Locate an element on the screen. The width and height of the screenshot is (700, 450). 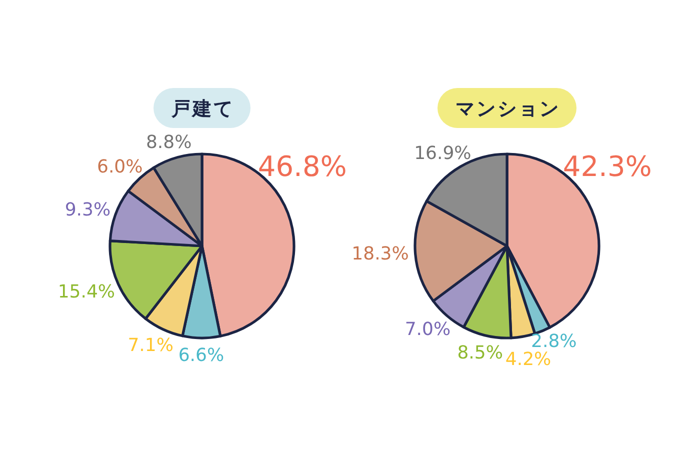
data-label: 7.0% is located at coordinates (427, 329).